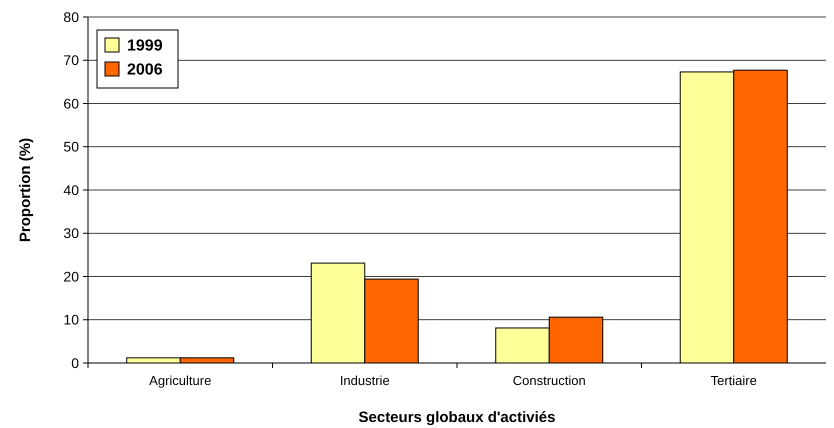 This screenshot has width=834, height=428. I want to click on y-axis-title: Proportion (%), so click(25, 190).